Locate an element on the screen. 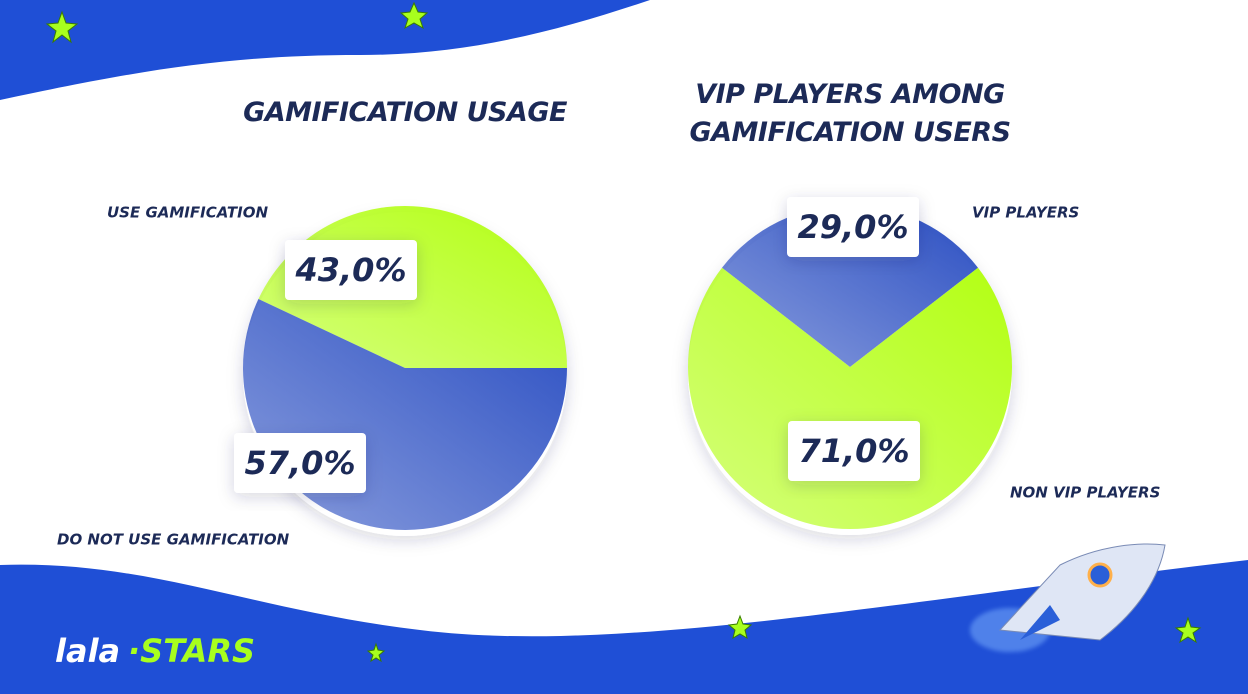 This screenshot has height=694, width=1248. value-label: 57,0% is located at coordinates (299, 463).